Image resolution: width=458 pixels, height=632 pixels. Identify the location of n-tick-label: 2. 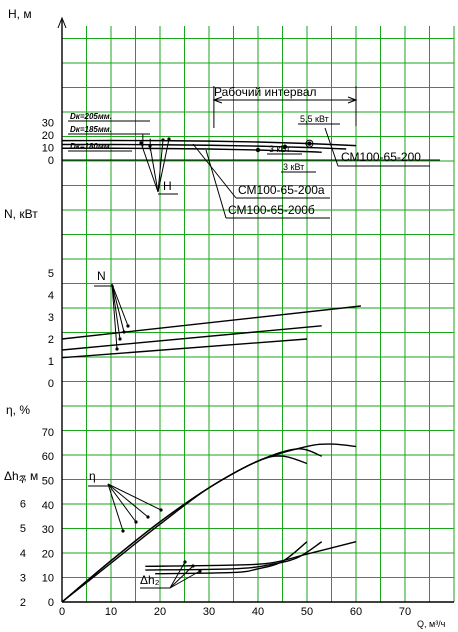
(51, 340).